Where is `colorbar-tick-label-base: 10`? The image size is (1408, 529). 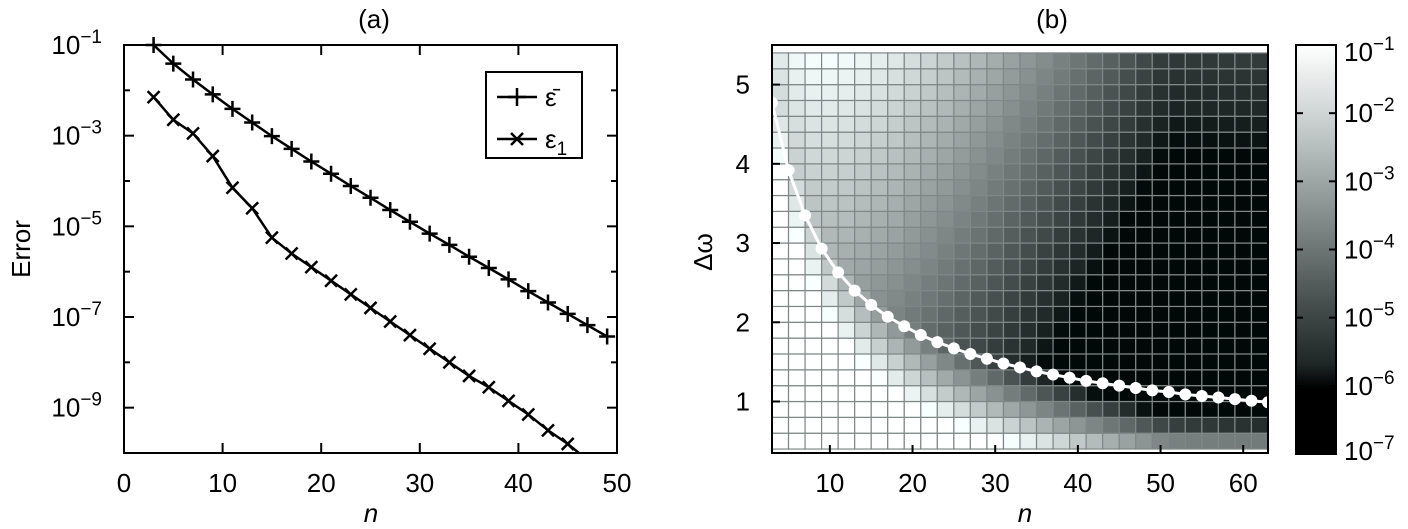 colorbar-tick-label-base: 10 is located at coordinates (1358, 318).